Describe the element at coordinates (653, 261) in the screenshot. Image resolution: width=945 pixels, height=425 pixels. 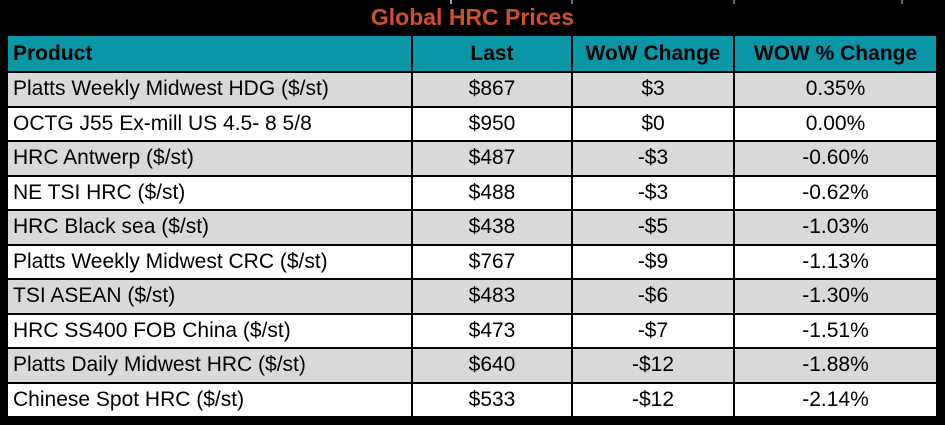
I see `cell-wow-change: -$9` at that location.